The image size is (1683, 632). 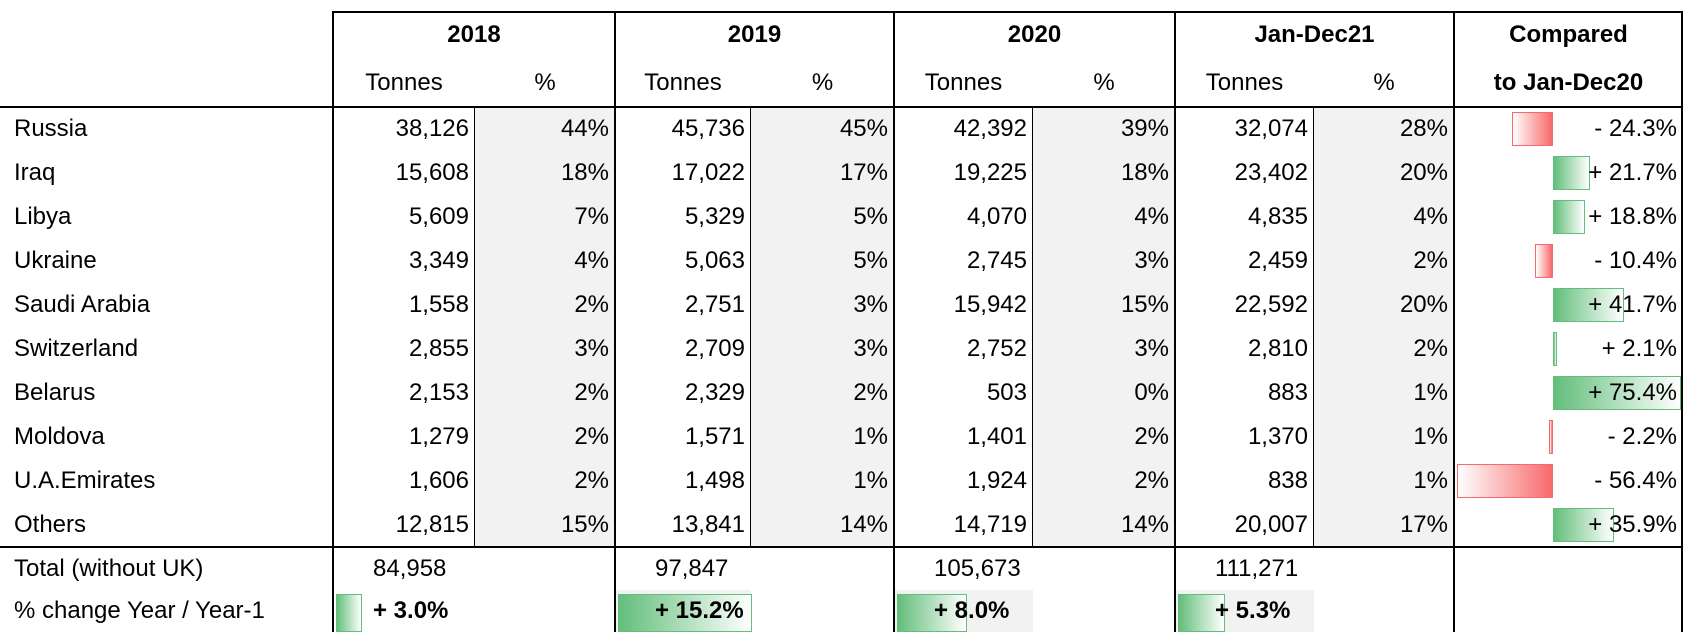 I want to click on value-cell: 22,592, so click(x=1271, y=304).